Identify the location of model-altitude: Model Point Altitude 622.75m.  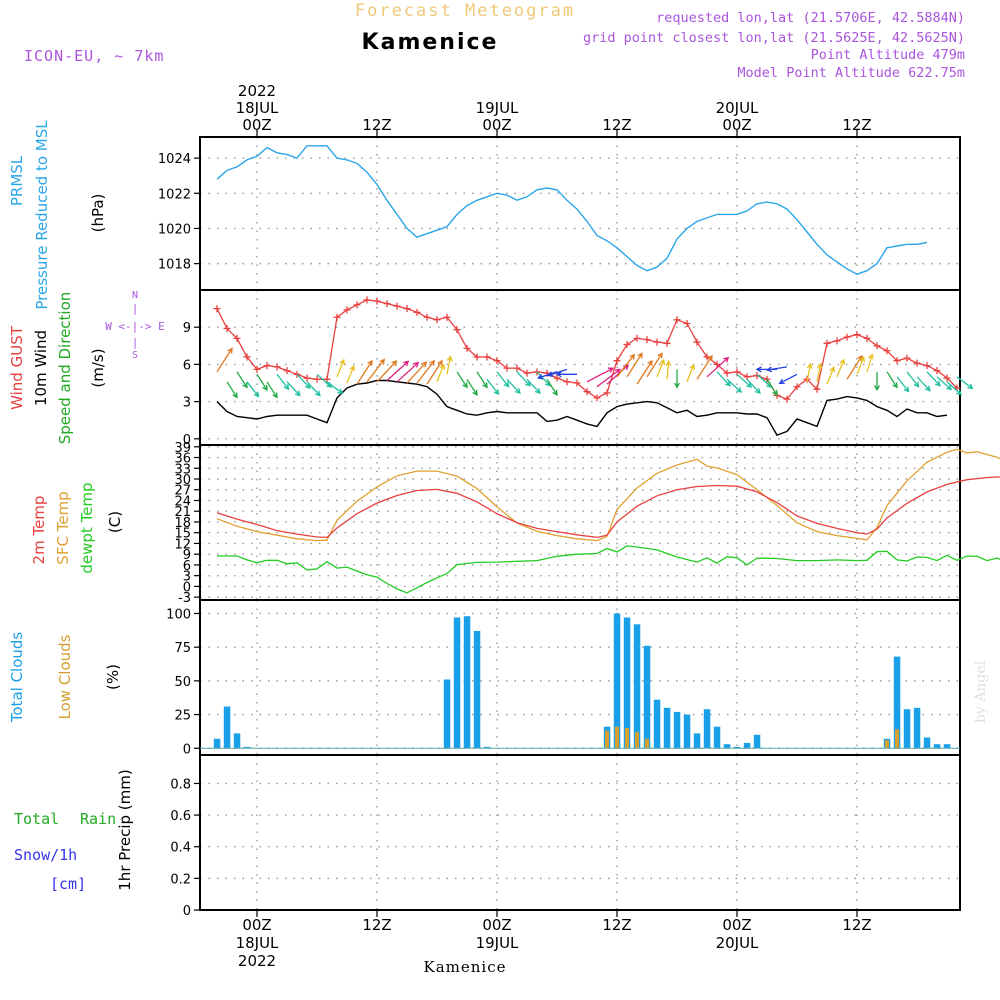
(851, 73).